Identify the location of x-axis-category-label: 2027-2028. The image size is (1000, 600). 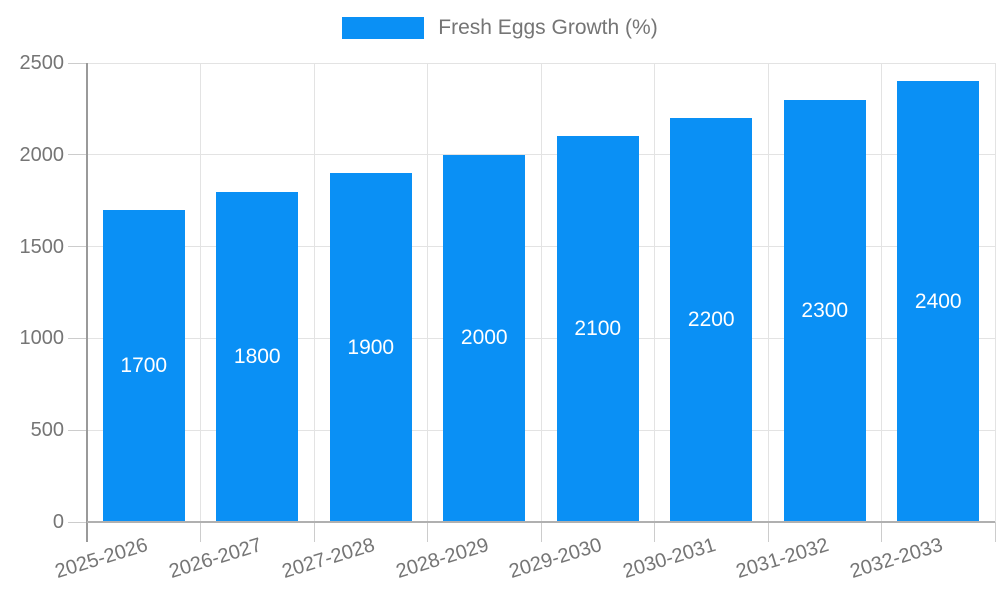
(328, 558).